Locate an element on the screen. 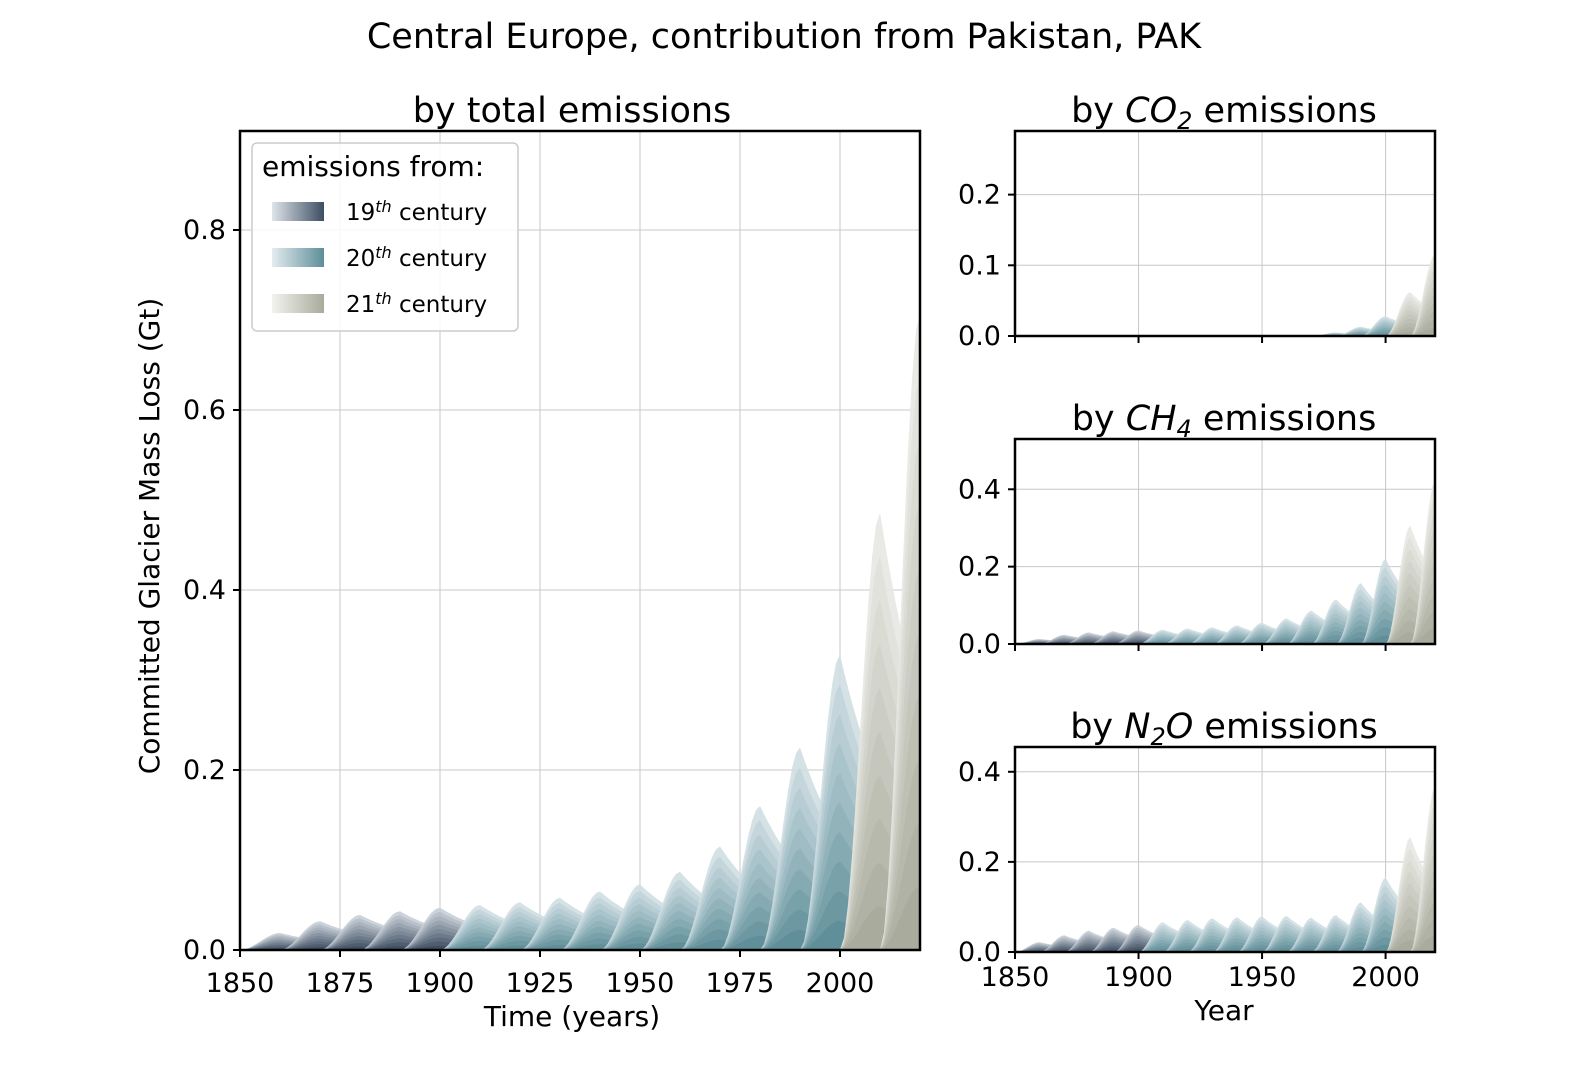  axes-frame is located at coordinates (1225, 233).